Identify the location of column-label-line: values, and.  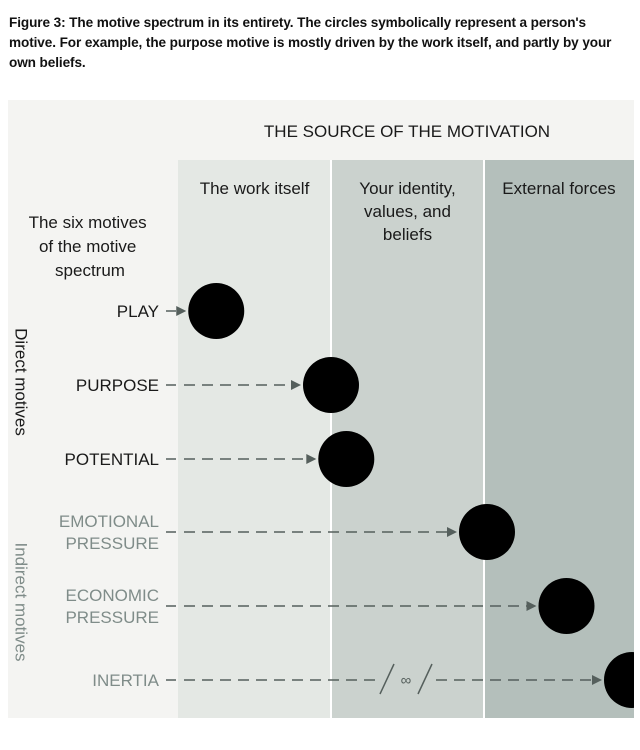
(407, 211).